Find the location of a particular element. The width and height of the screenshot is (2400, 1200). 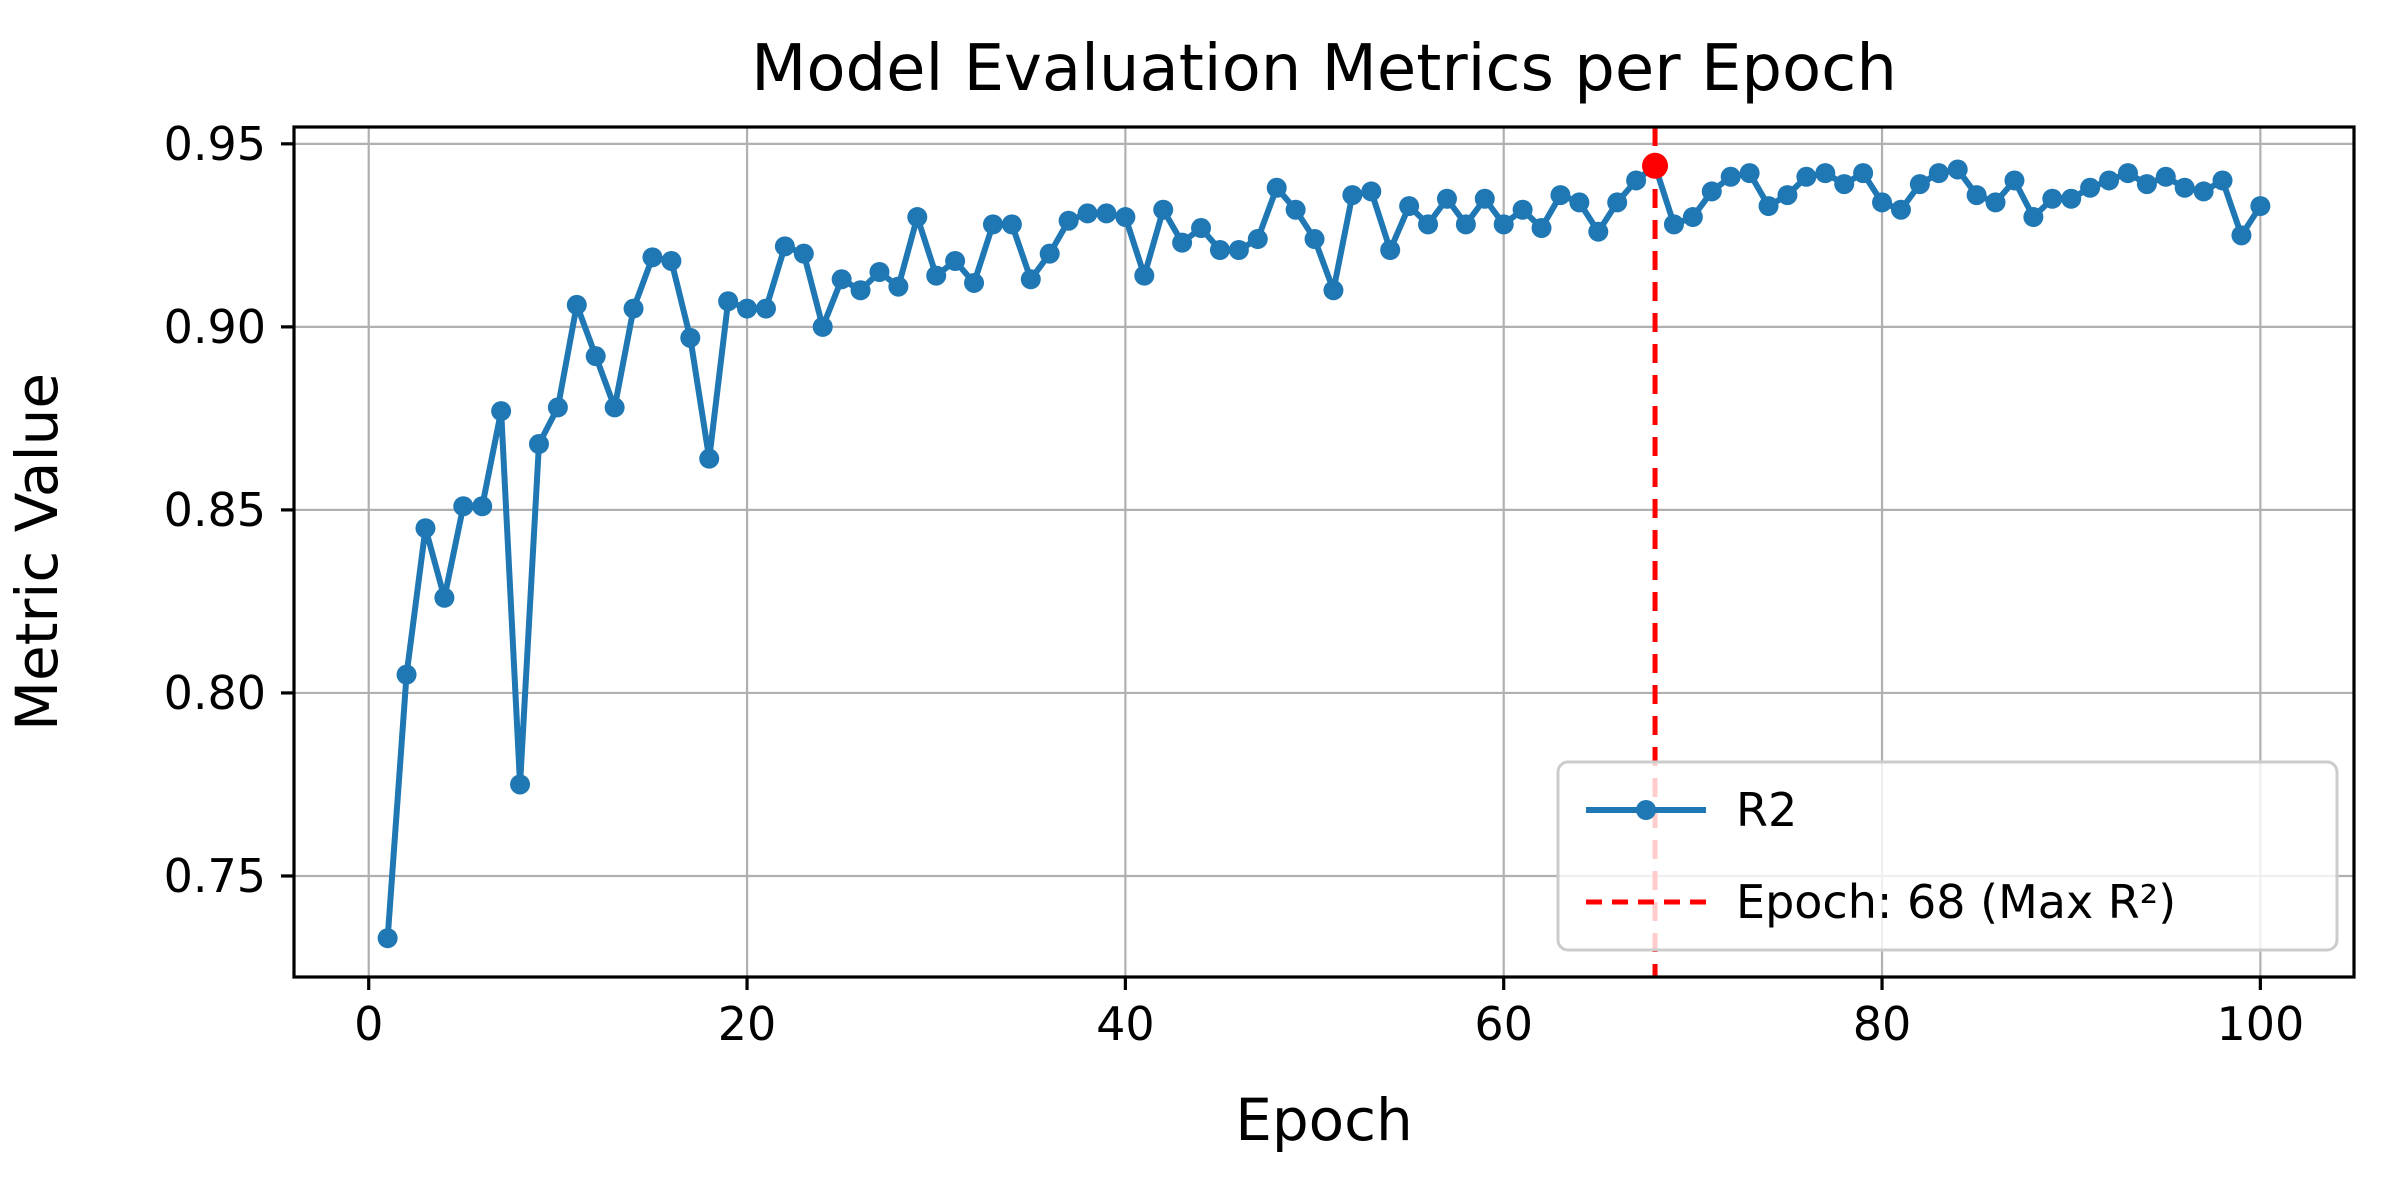

legend-label-max-epoch: Epoch: 68 (Max R²) is located at coordinates (1956, 902).